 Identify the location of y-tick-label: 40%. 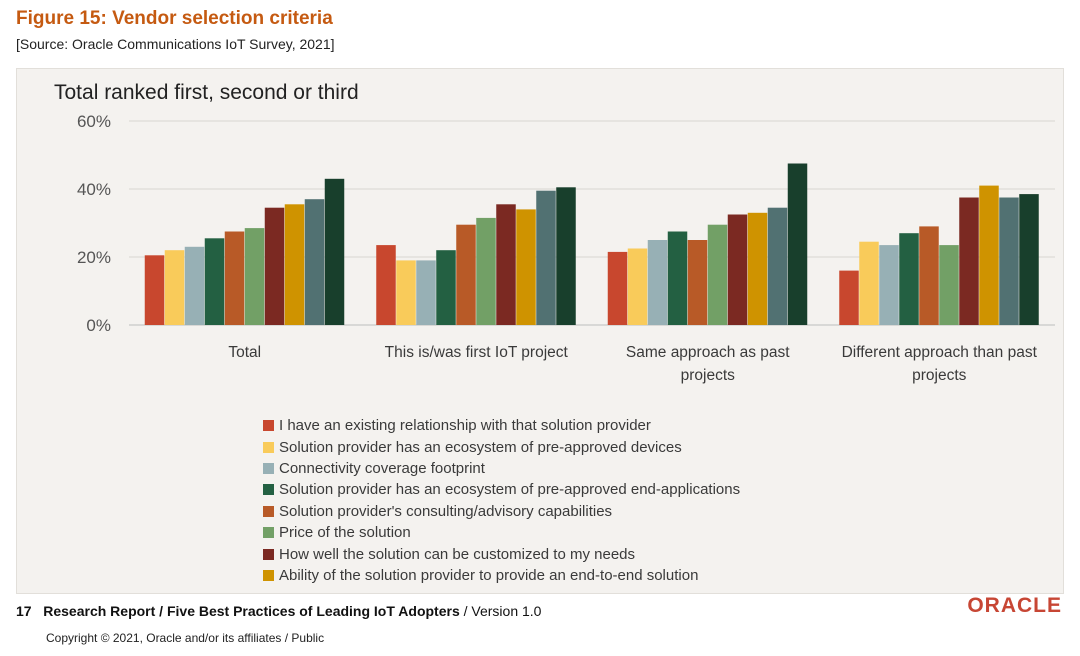
(94, 189).